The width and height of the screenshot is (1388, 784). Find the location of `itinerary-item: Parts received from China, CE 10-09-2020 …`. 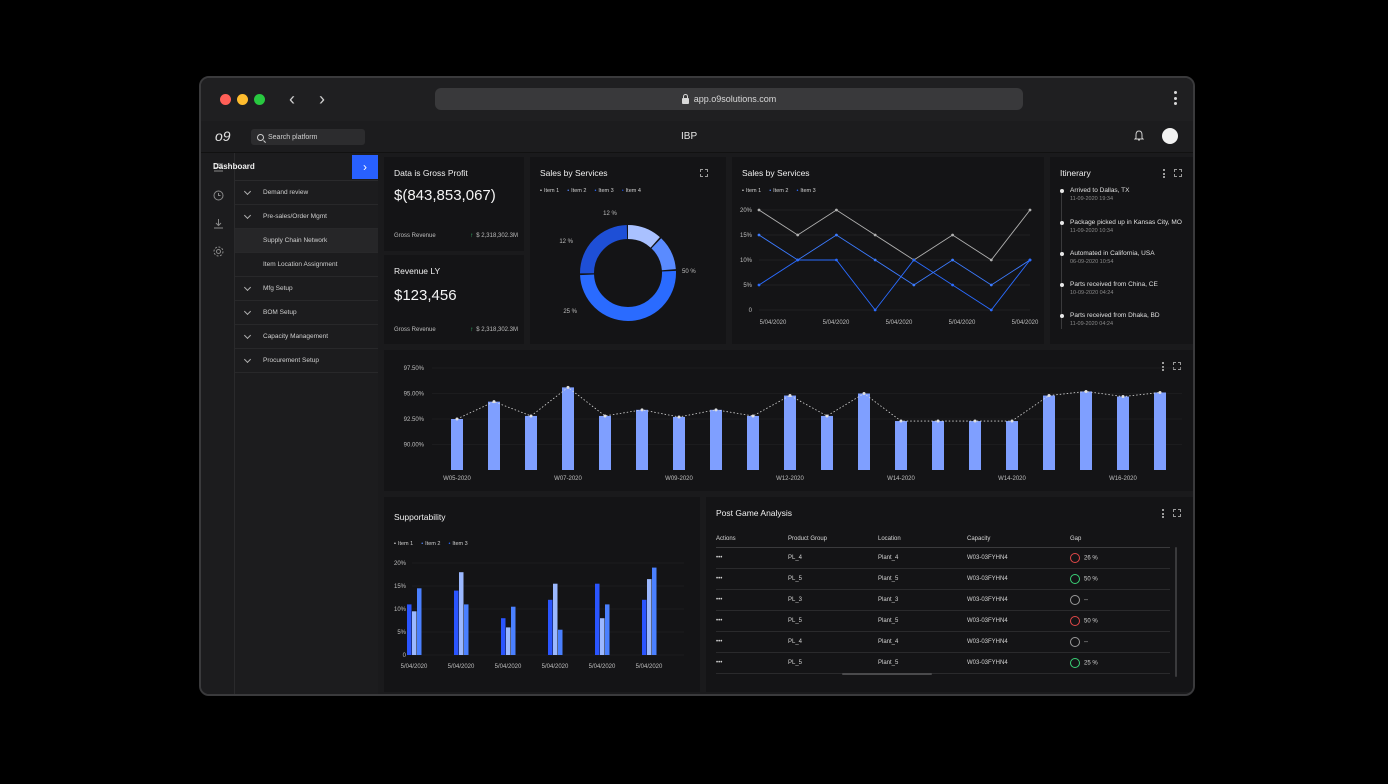

itinerary-item: Parts received from China, CE 10-09-2020 … is located at coordinates (1114, 288).